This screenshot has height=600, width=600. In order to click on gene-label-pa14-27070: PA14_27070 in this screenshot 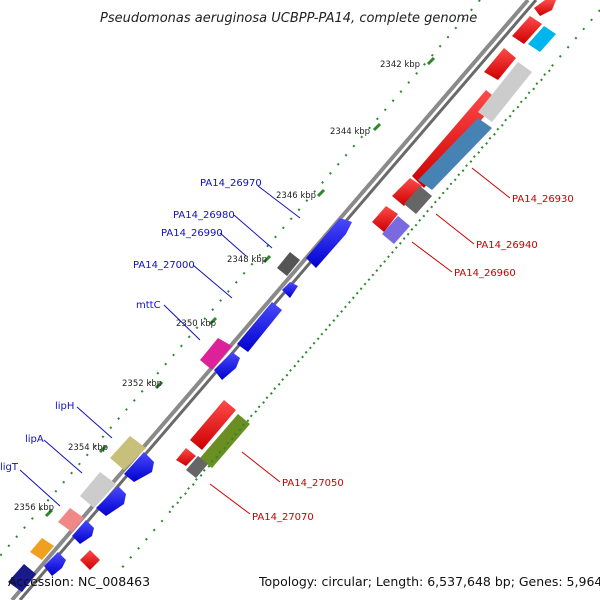, I will do `click(283, 517)`.